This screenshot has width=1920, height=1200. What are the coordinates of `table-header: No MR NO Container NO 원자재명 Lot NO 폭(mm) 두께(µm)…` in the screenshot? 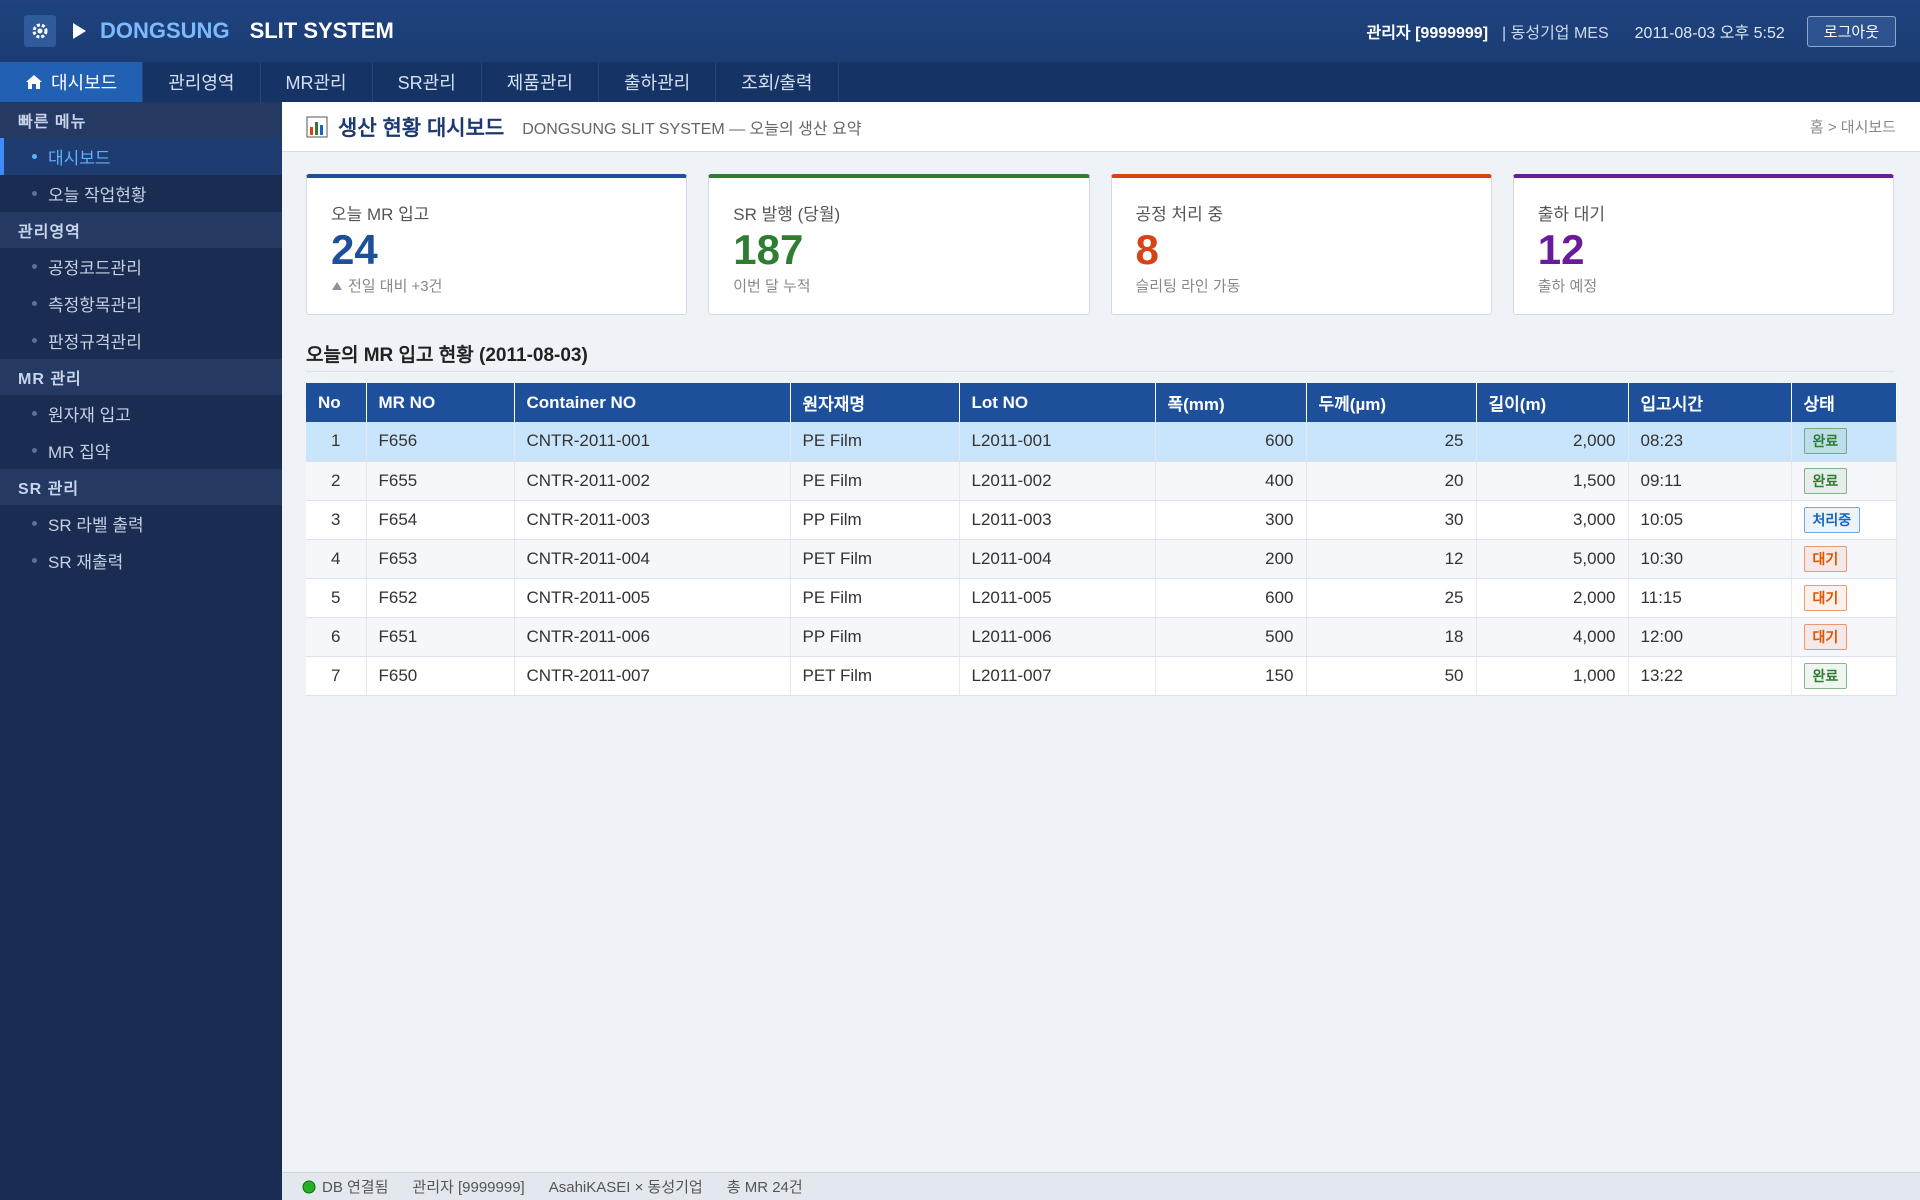 It's located at (1101, 402).